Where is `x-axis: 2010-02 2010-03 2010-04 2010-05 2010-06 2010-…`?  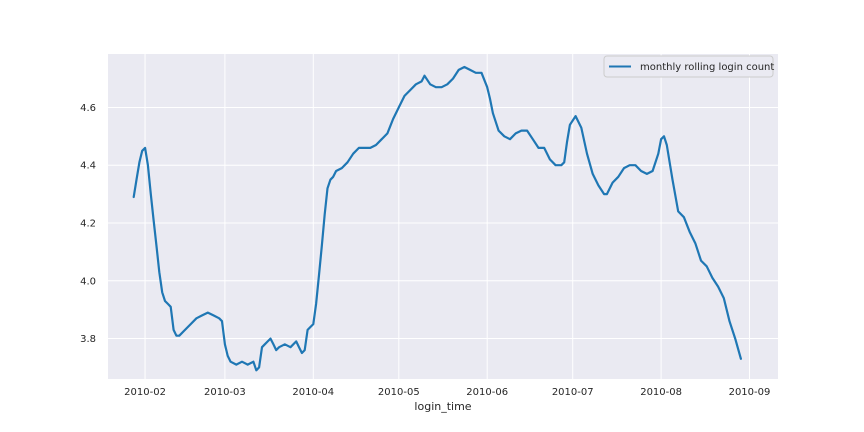 x-axis: 2010-02 2010-03 2010-04 2010-05 2010-06 2010-… is located at coordinates (447, 392).